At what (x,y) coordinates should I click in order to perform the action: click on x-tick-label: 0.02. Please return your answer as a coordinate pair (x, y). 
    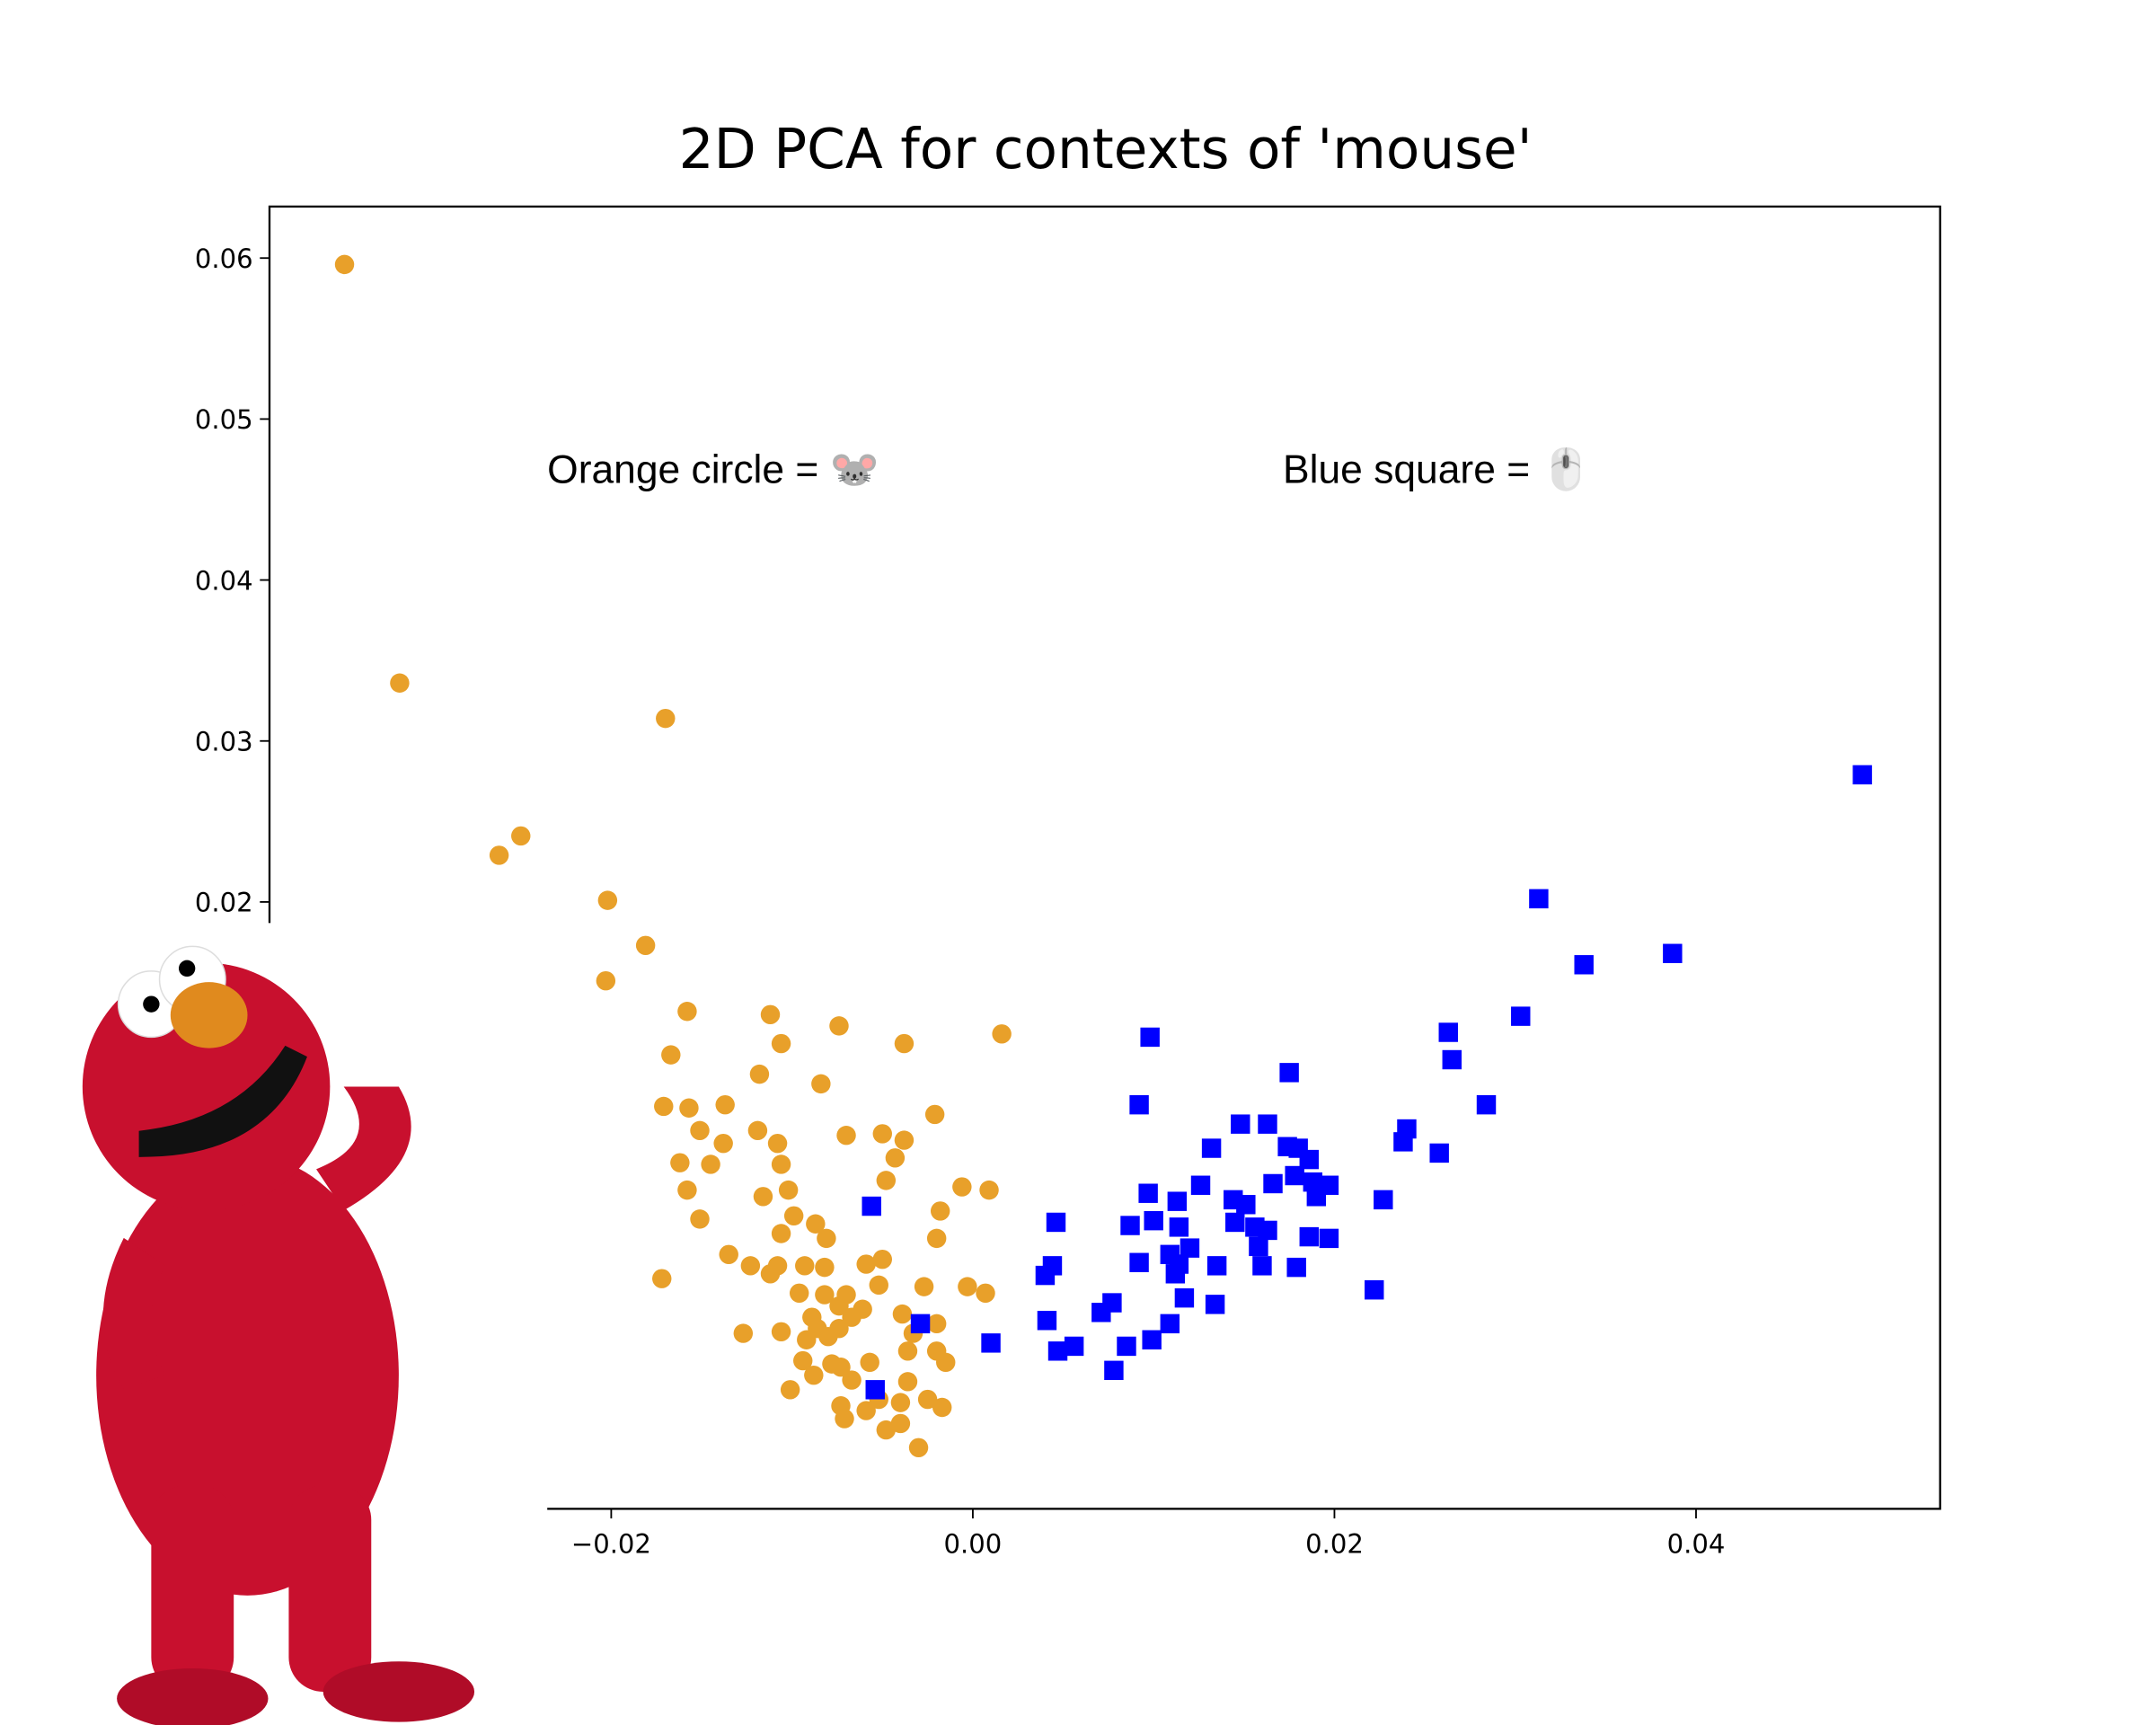
    Looking at the image, I should click on (1335, 1543).